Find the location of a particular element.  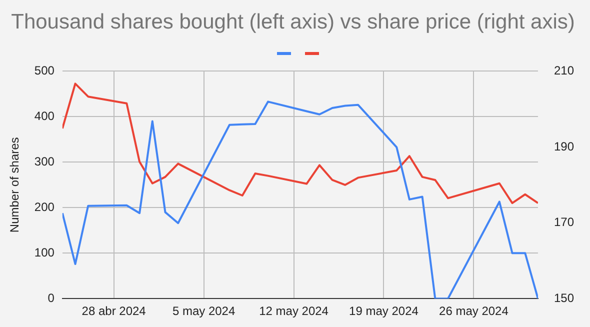

y-tick-label: 400 is located at coordinates (44, 115).